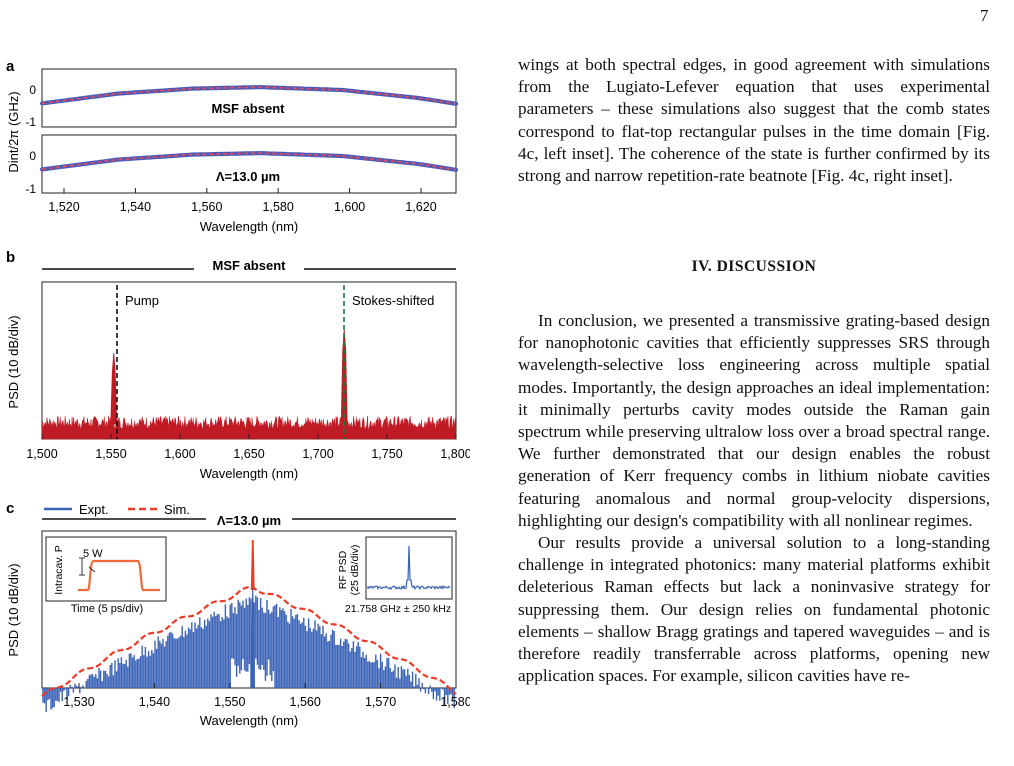 This screenshot has height=766, width=1014. I want to click on inset-right-ylabel2: (25 dB/div), so click(355, 570).